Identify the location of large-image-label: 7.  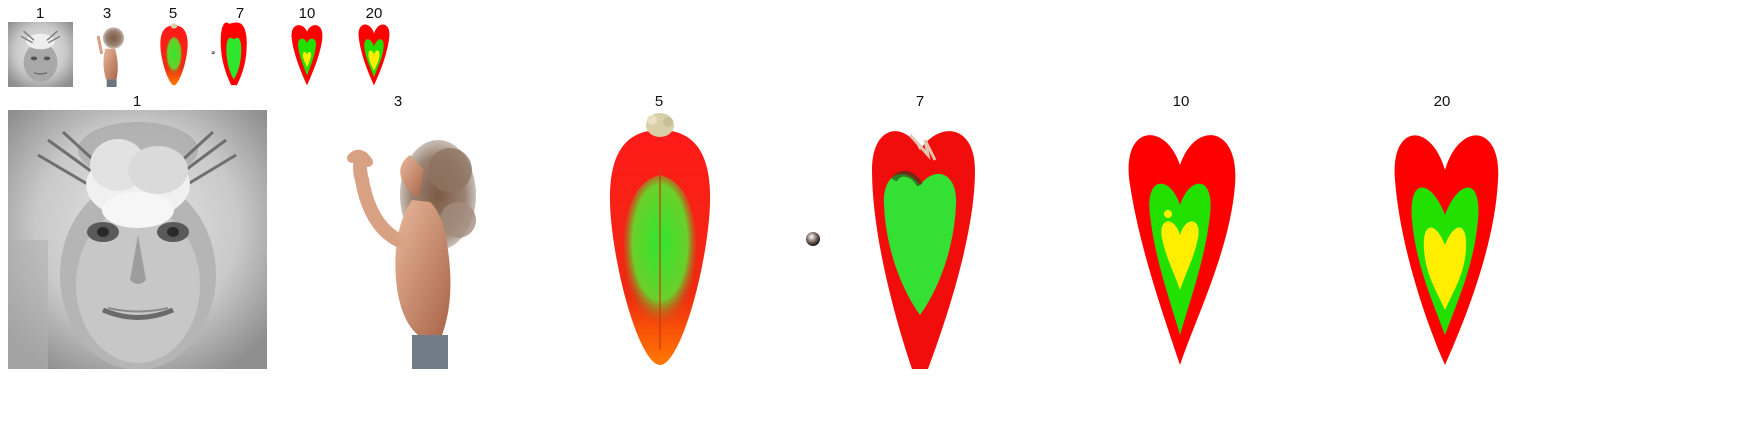
(920, 101).